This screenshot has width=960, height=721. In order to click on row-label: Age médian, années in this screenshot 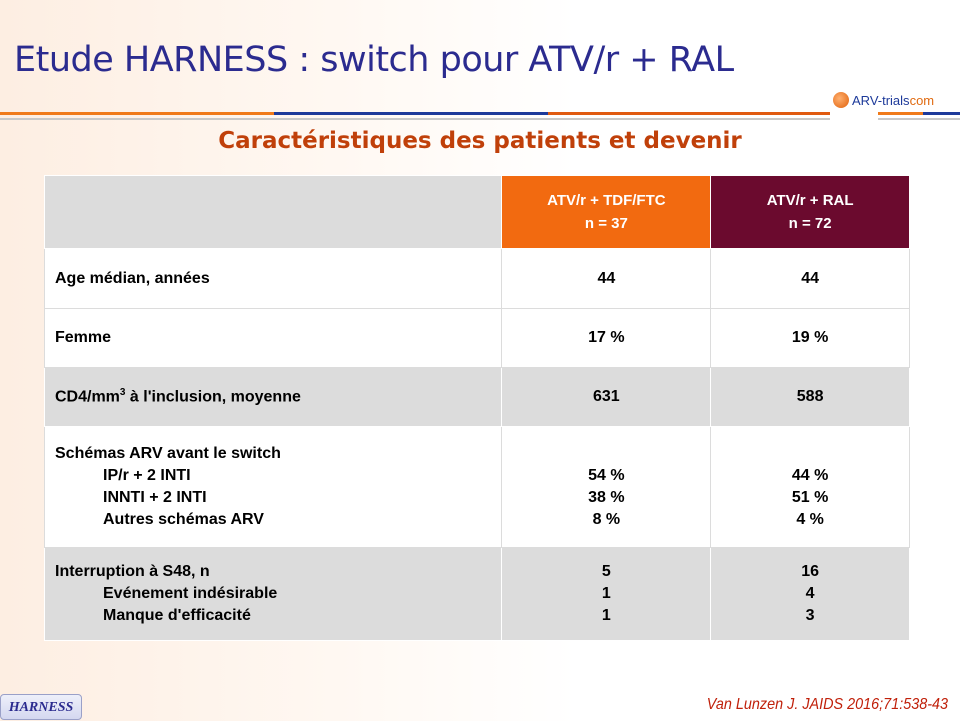, I will do `click(273, 278)`.